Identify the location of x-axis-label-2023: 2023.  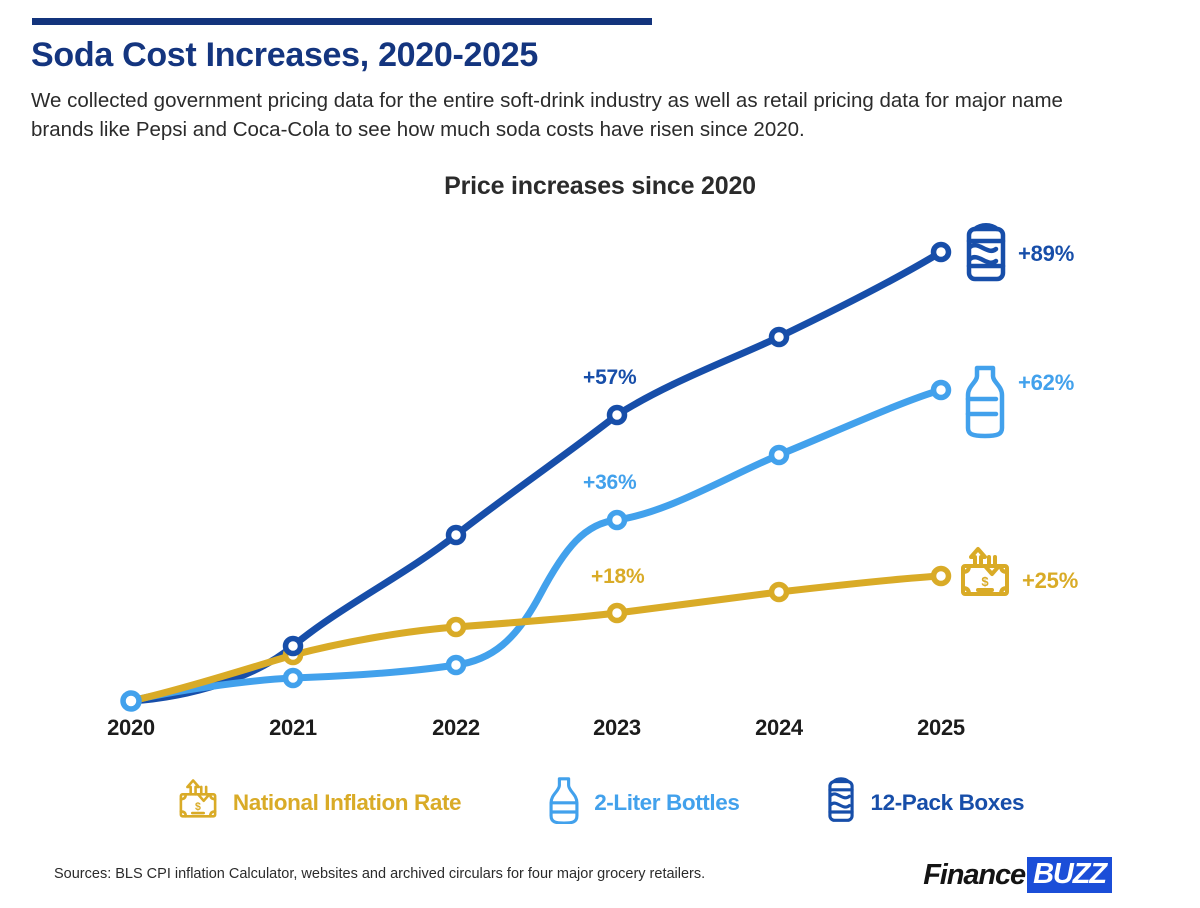
(617, 727).